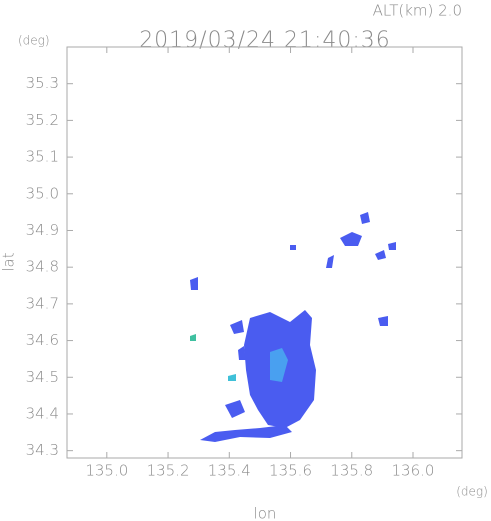 Image resolution: width=491 pixels, height=521 pixels. I want to click on y-tick-label: 35.1, so click(42, 157).